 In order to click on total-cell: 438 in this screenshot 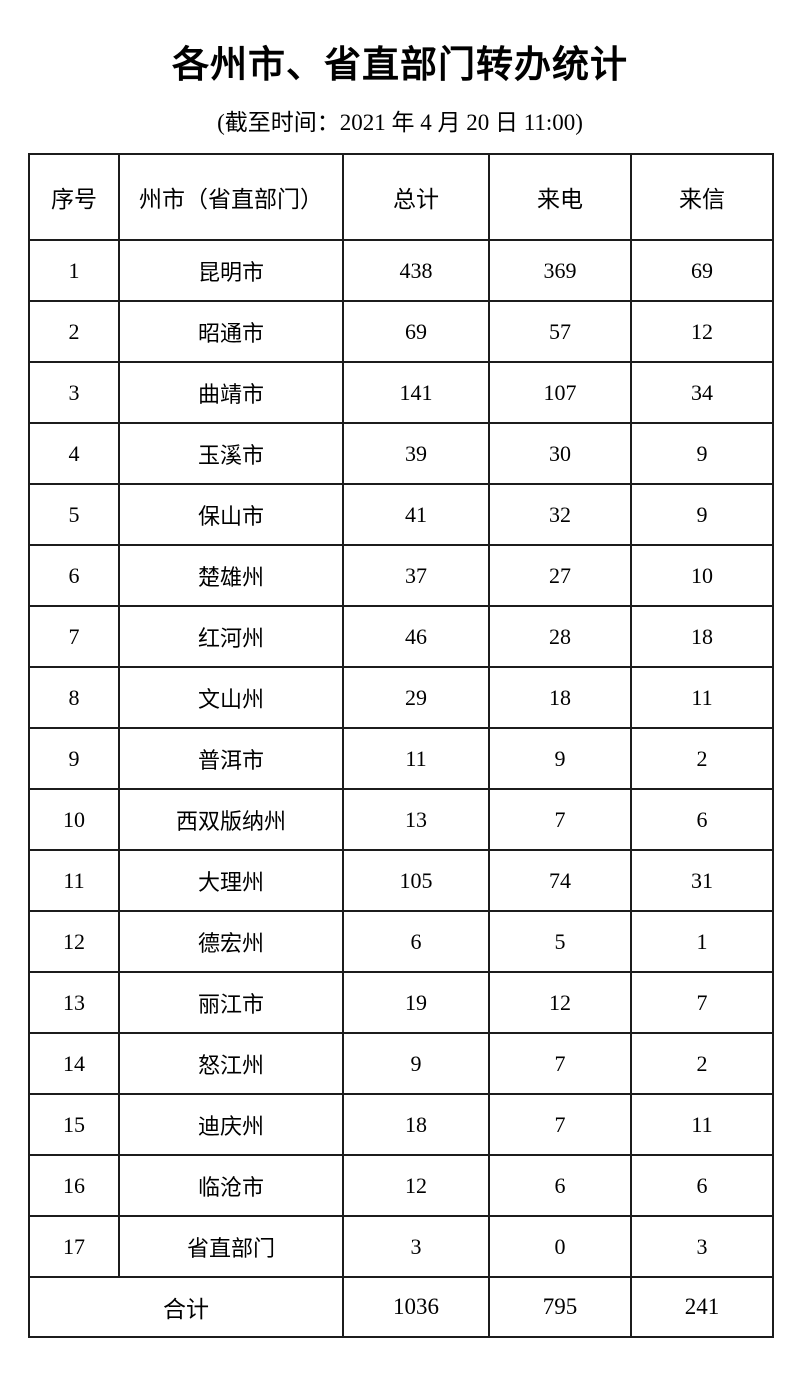, I will do `click(416, 270)`.